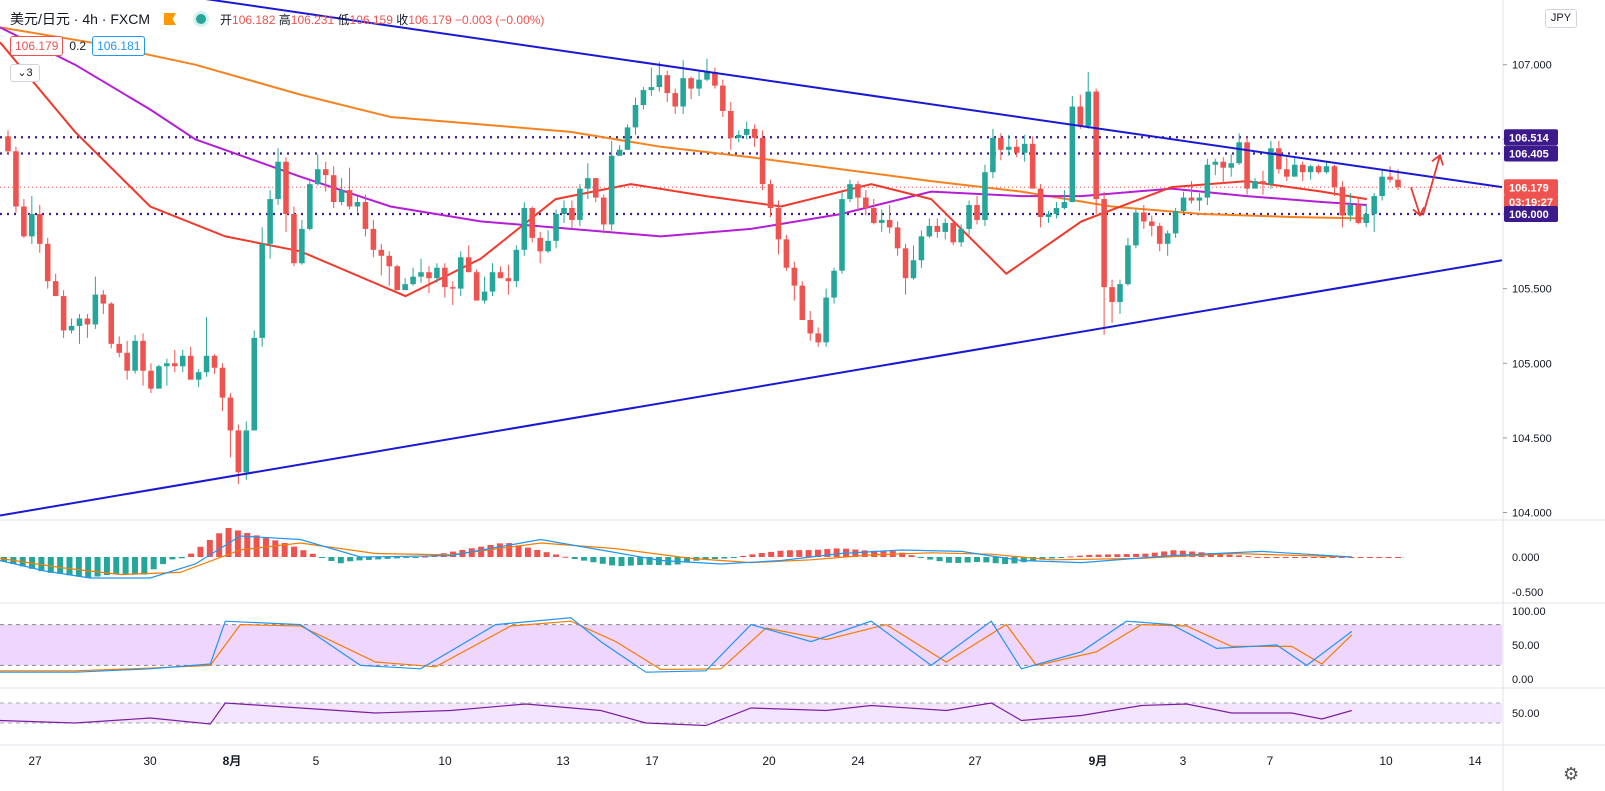 This screenshot has width=1605, height=791. What do you see at coordinates (25, 73) in the screenshot?
I see `indicator-toggle: ⌄3` at bounding box center [25, 73].